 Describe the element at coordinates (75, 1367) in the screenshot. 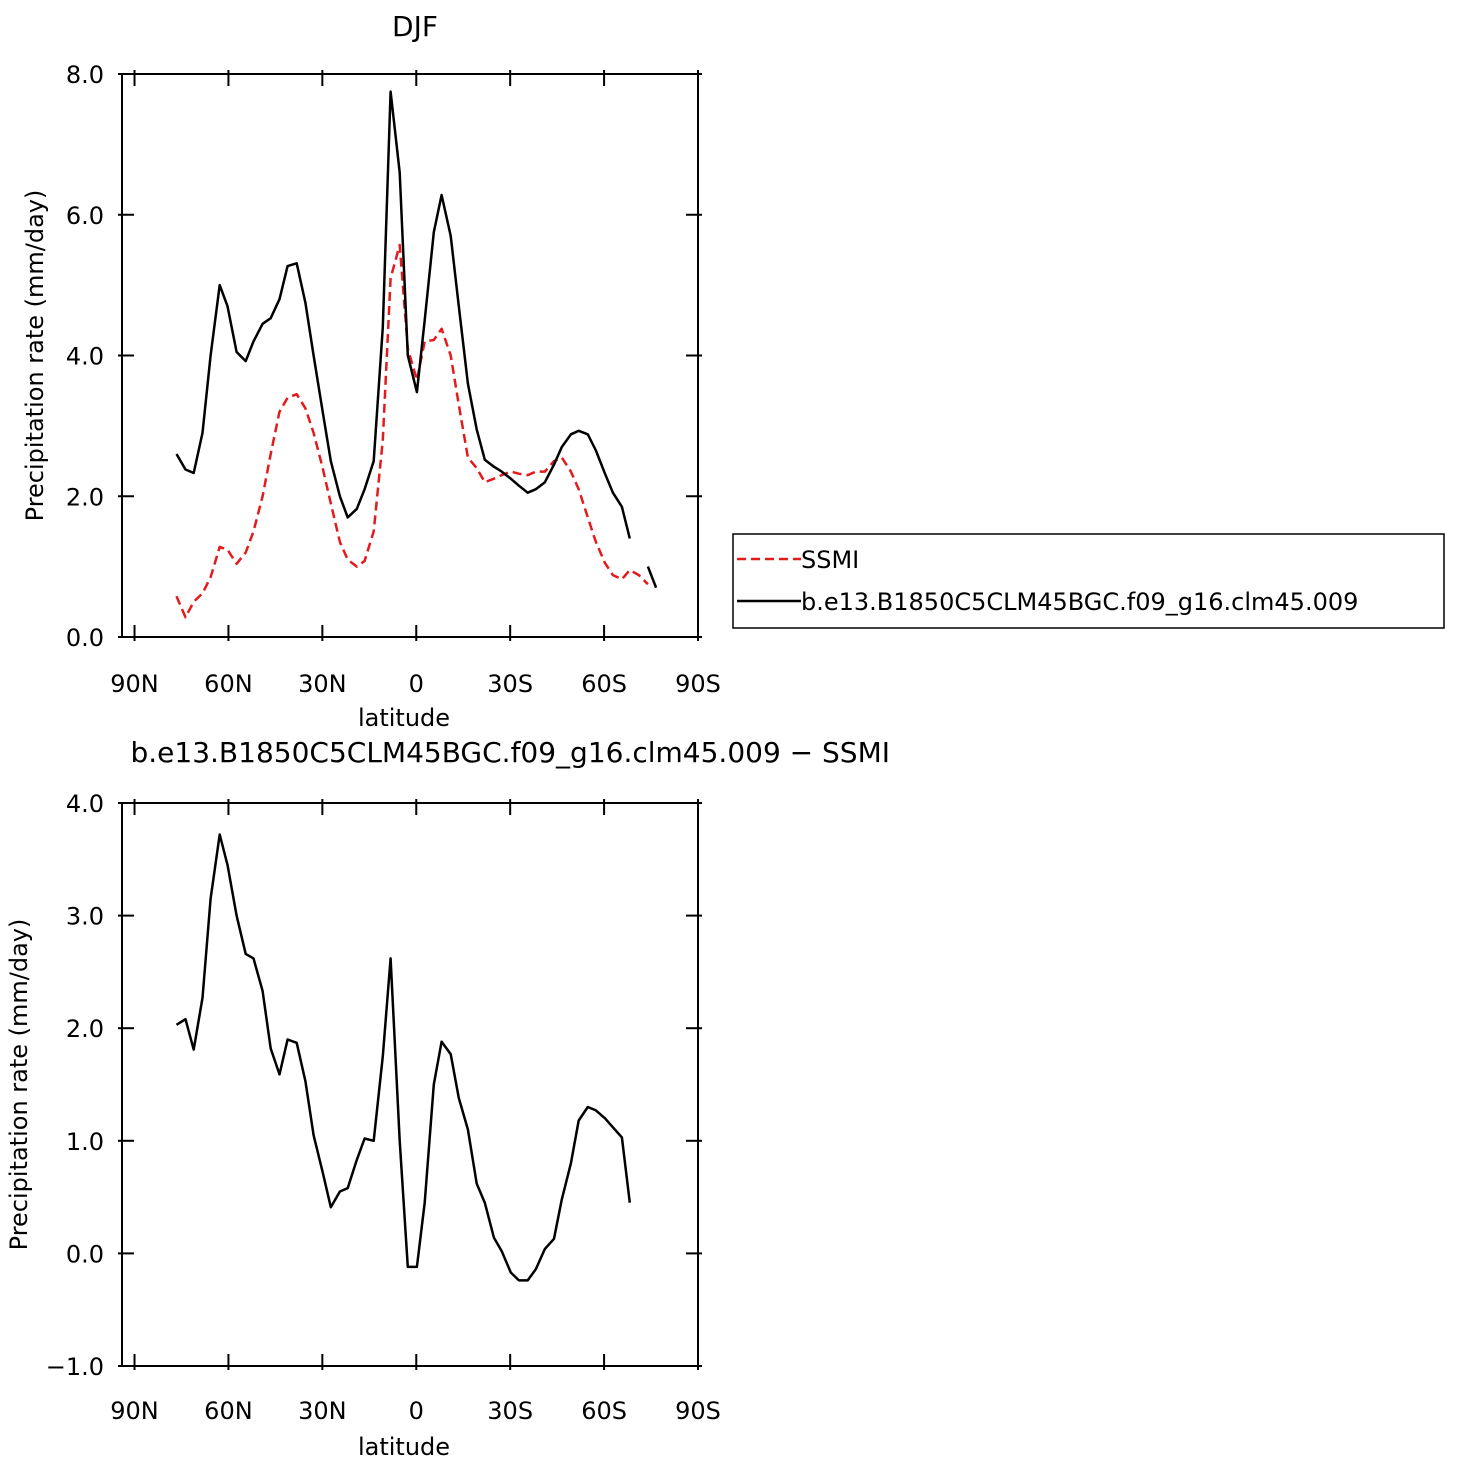

I see `y-tick-label: −1.0` at that location.